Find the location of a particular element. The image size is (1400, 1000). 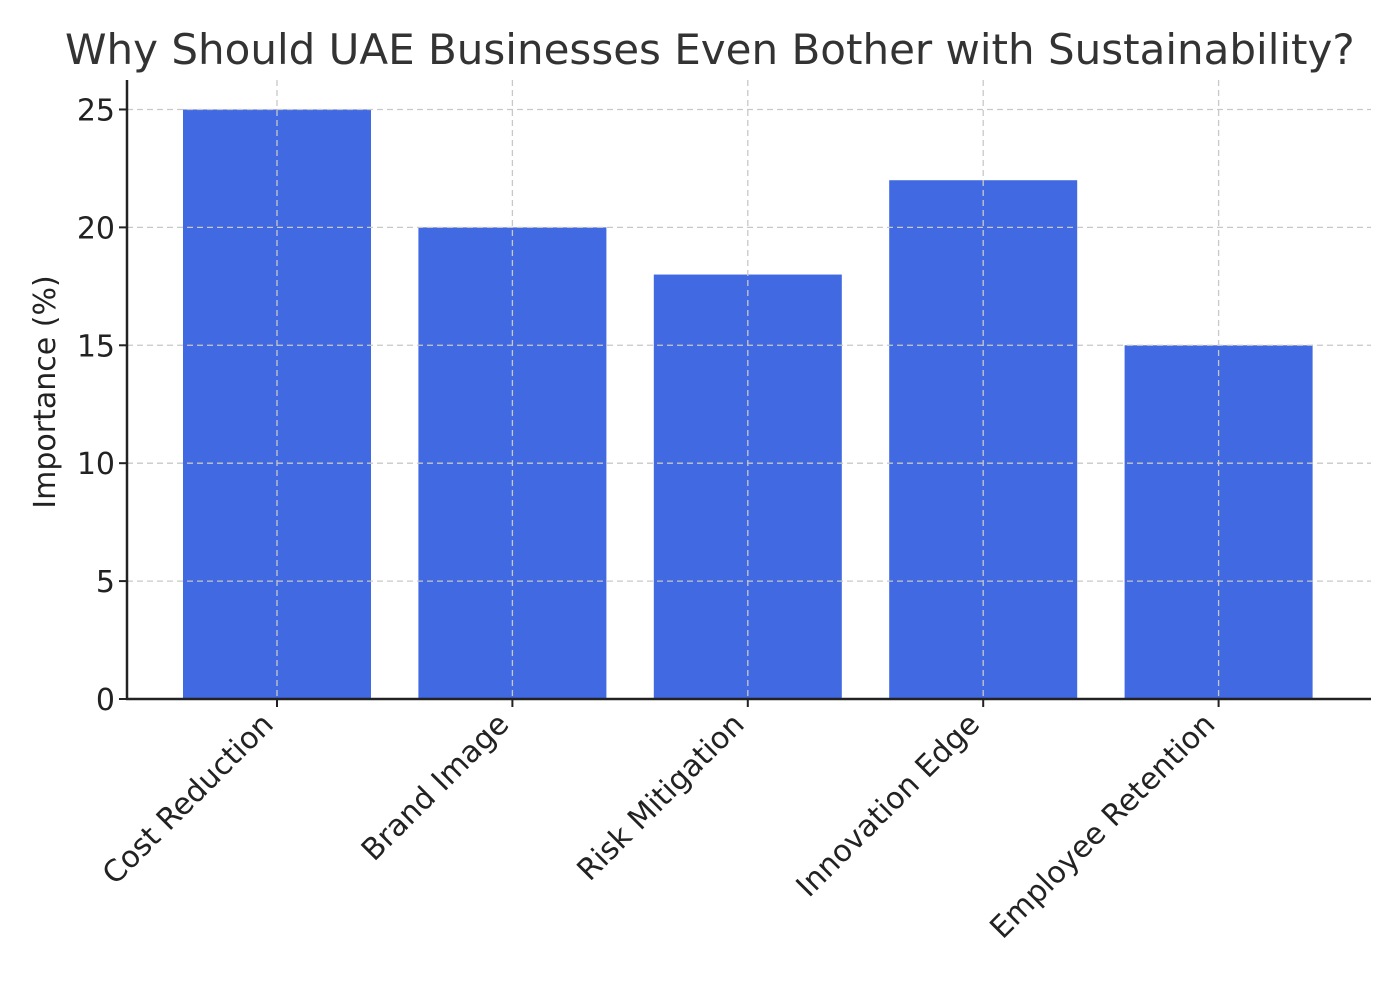

y-tick-label: 5 is located at coordinates (105, 582).